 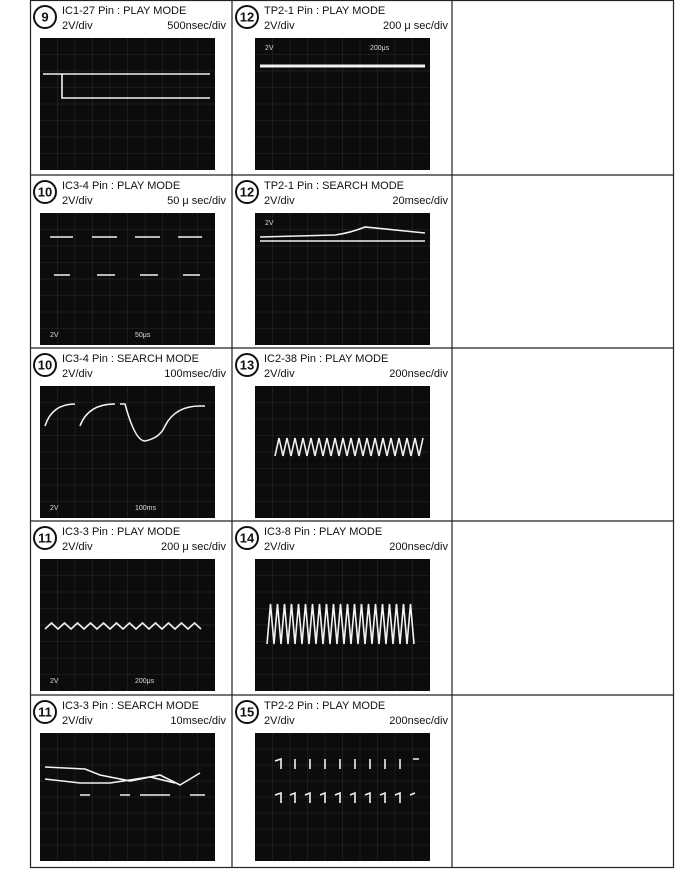 I want to click on time-per-div: 10msec/div, so click(x=198, y=721).